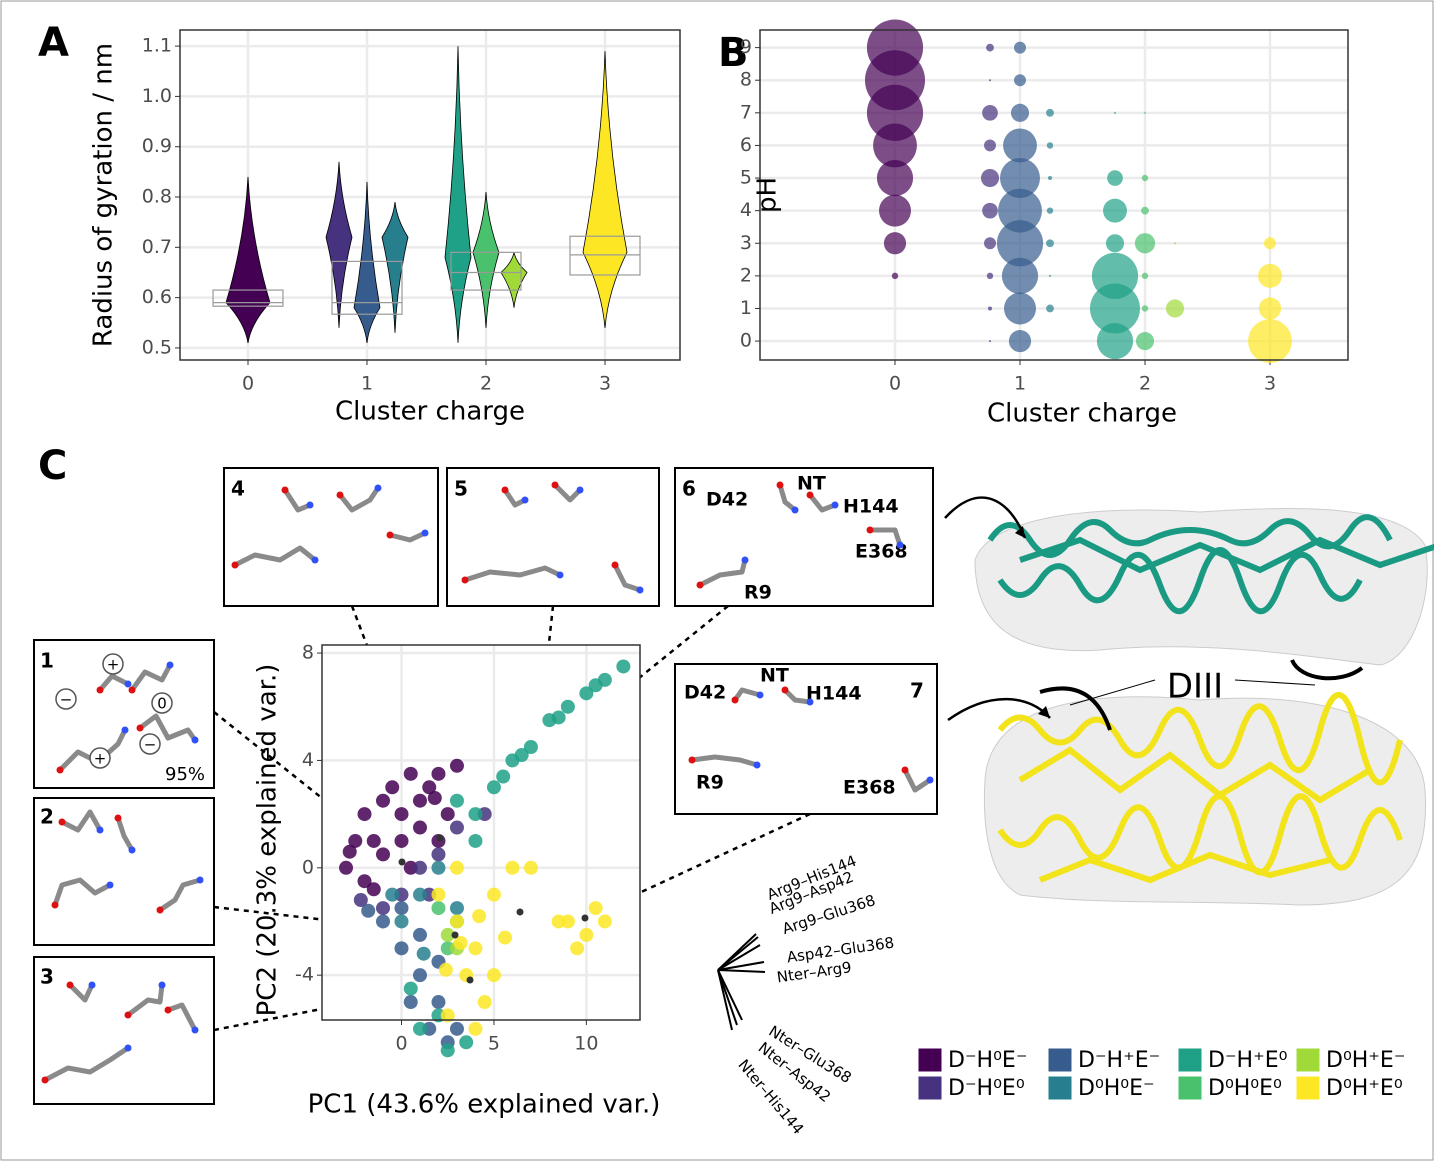 This screenshot has width=1434, height=1161. I want to click on y-tick-label: 1, so click(746, 308).